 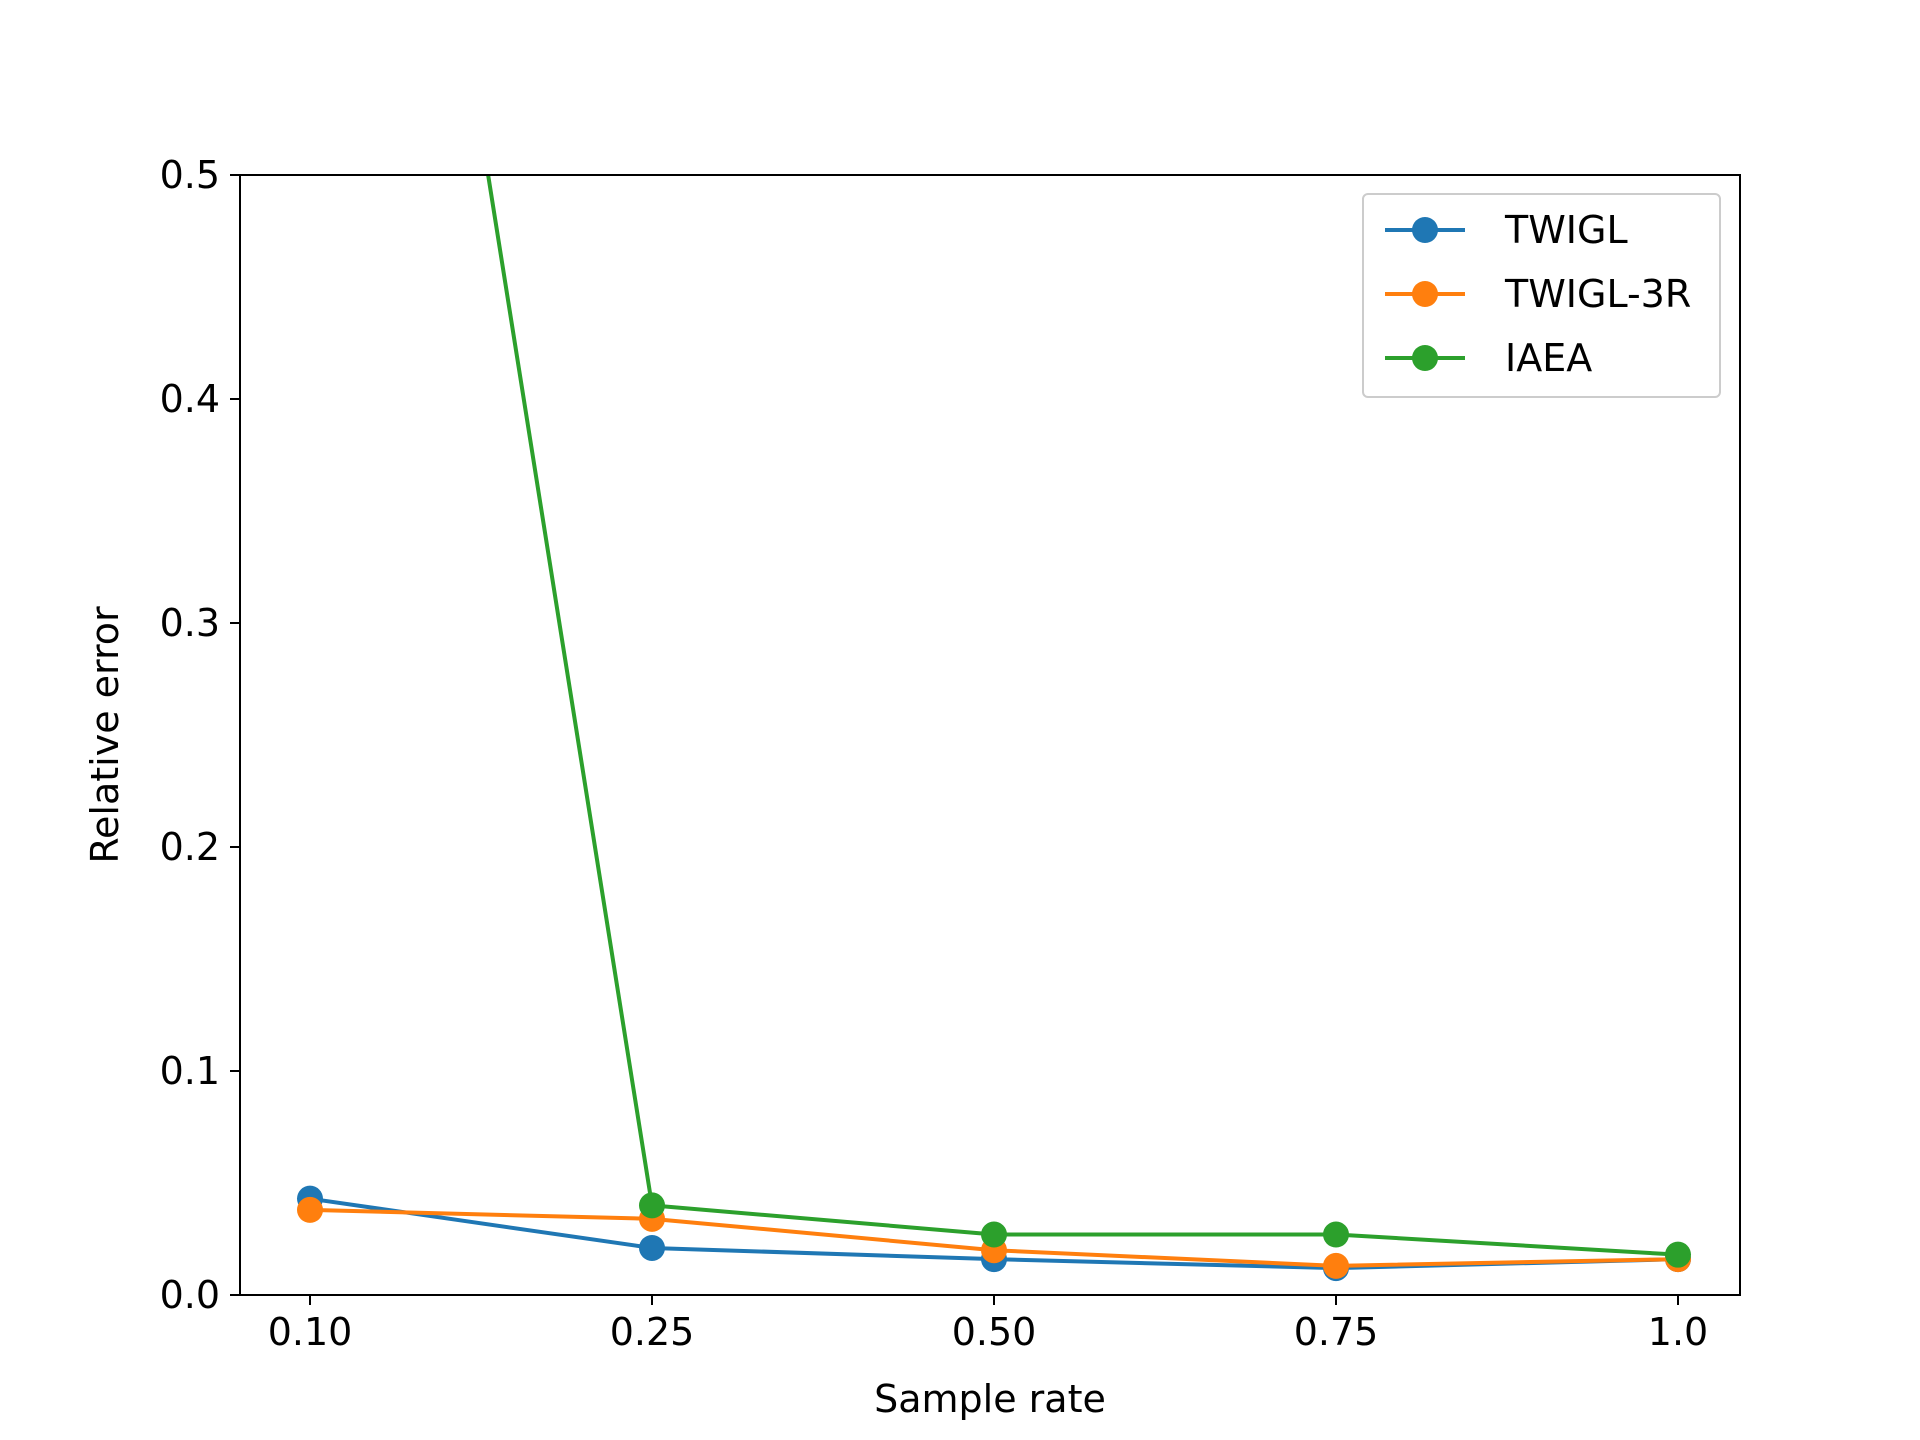 What do you see at coordinates (1597, 294) in the screenshot?
I see `legend-label: TWIGL-3R` at bounding box center [1597, 294].